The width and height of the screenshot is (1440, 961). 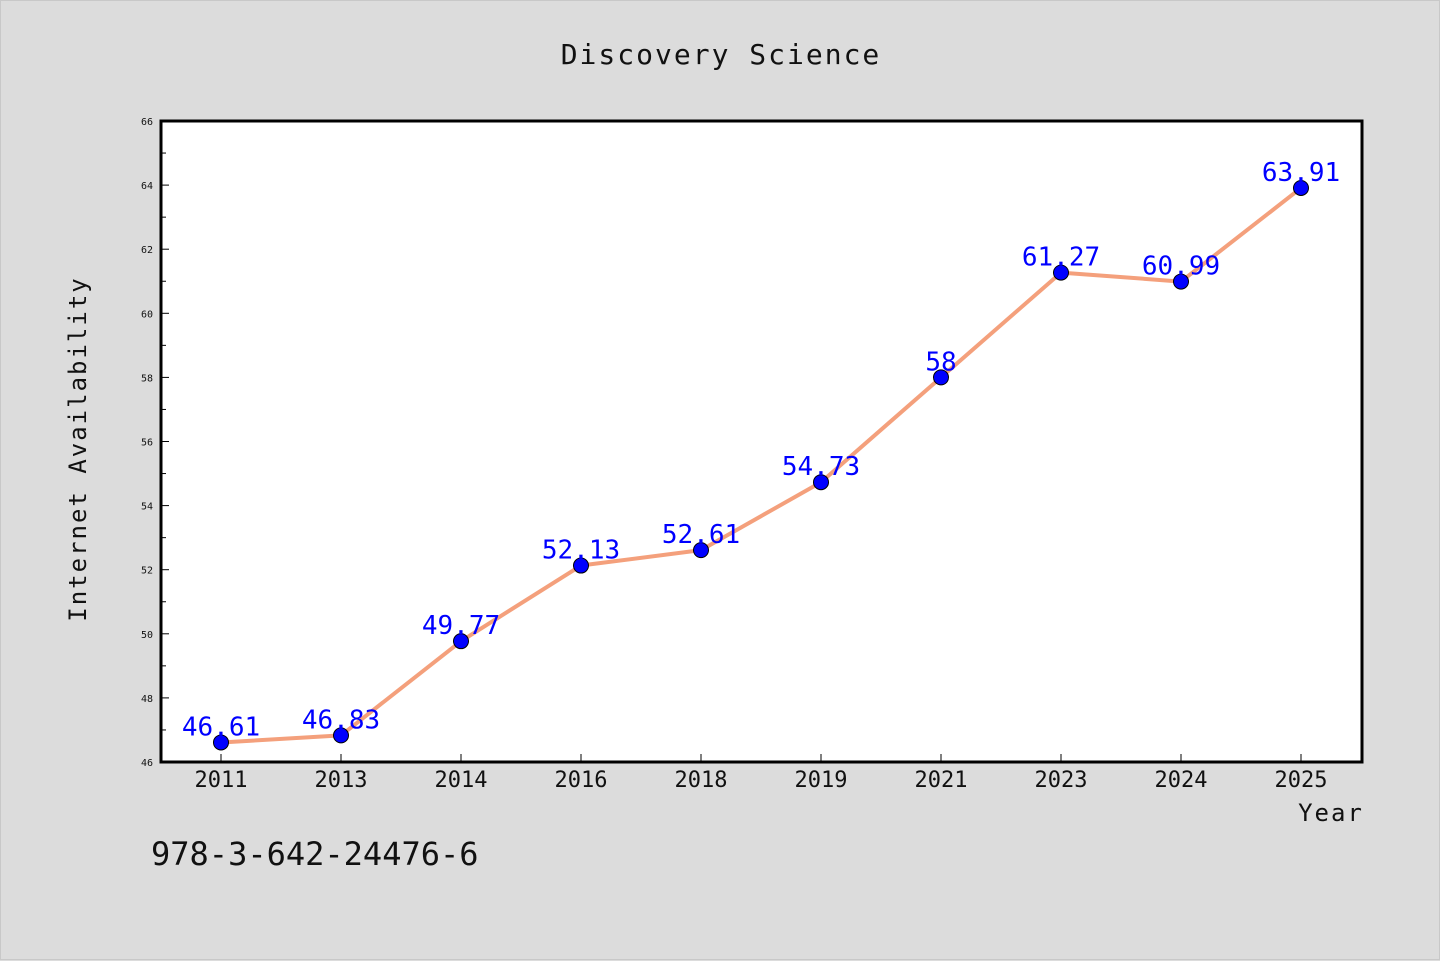 I want to click on y-tick-label: 66, so click(x=147, y=122).